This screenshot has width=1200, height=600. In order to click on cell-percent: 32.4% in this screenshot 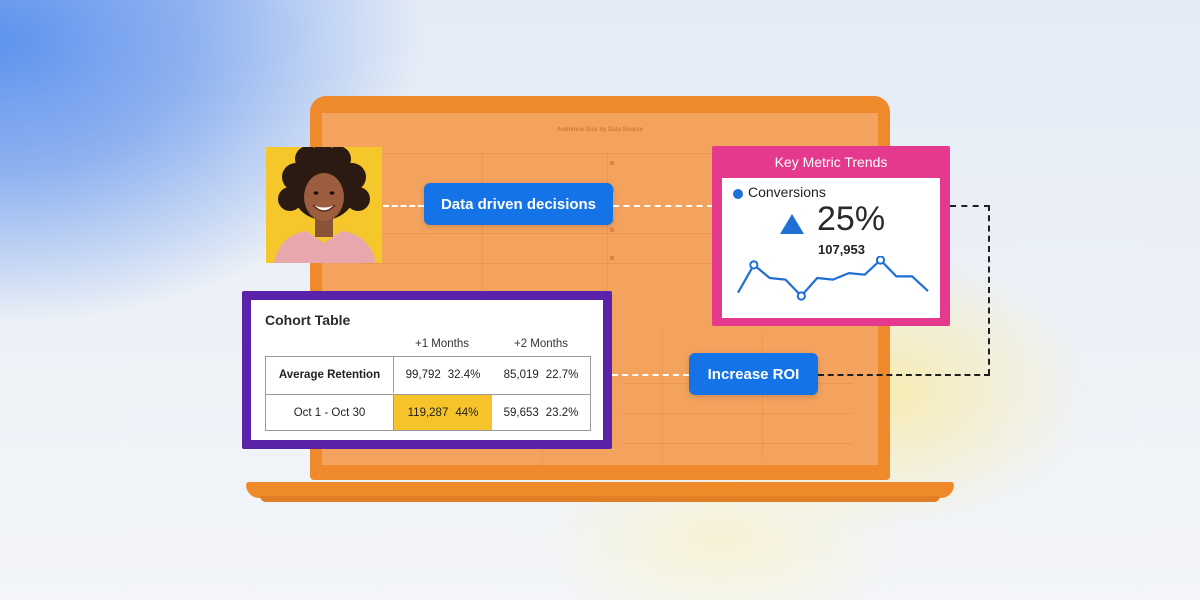, I will do `click(464, 375)`.